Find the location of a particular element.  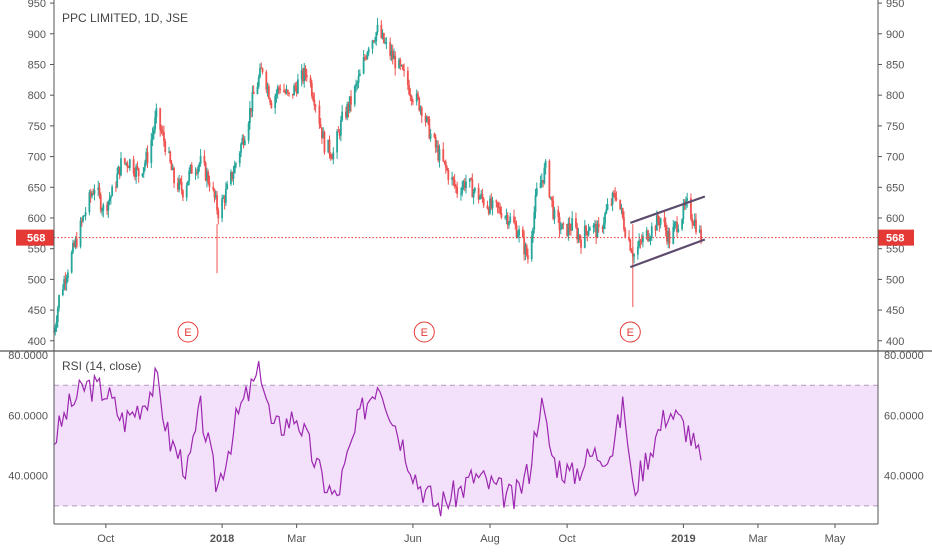

time-axis: Oct 2018 Mar Jun Aug Oct 2019 Mar May is located at coordinates (471, 534).